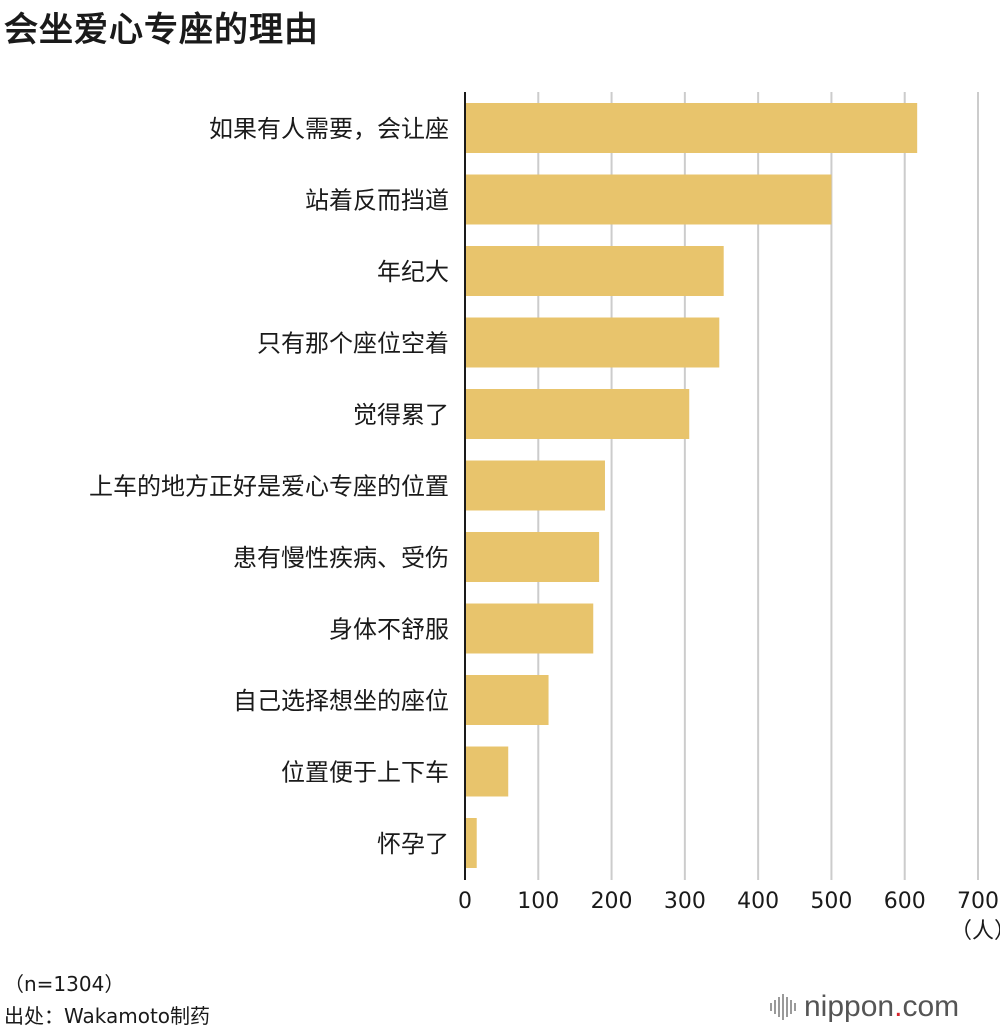 The image size is (1000, 1034). Describe the element at coordinates (831, 901) in the screenshot. I see `x-tick-label-500: 500` at that location.